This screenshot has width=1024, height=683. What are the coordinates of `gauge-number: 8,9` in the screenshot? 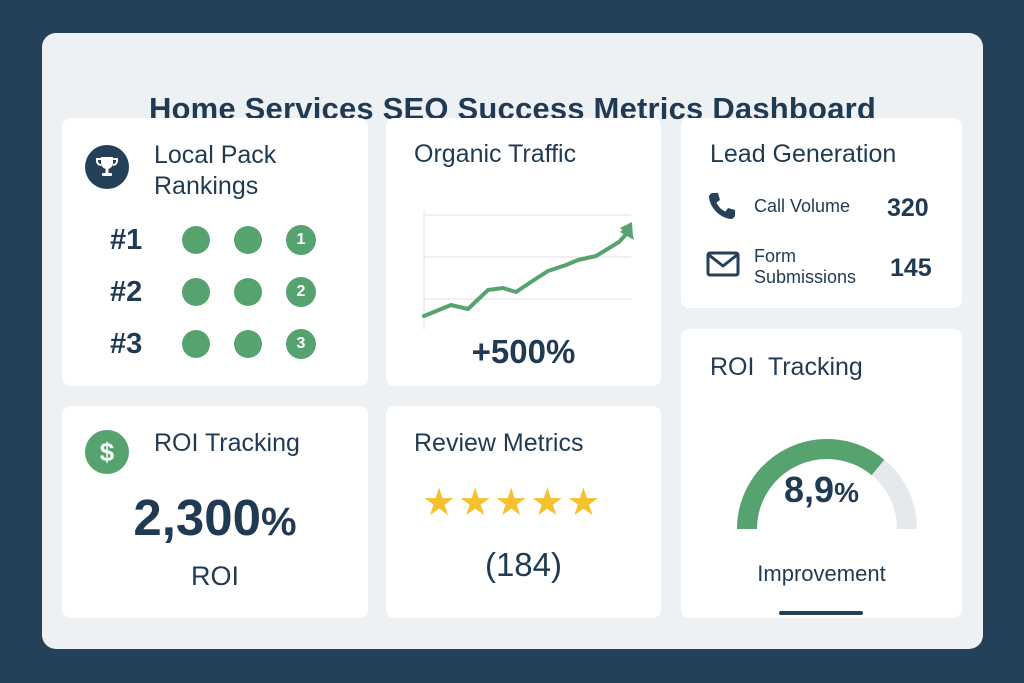 It's located at (809, 489).